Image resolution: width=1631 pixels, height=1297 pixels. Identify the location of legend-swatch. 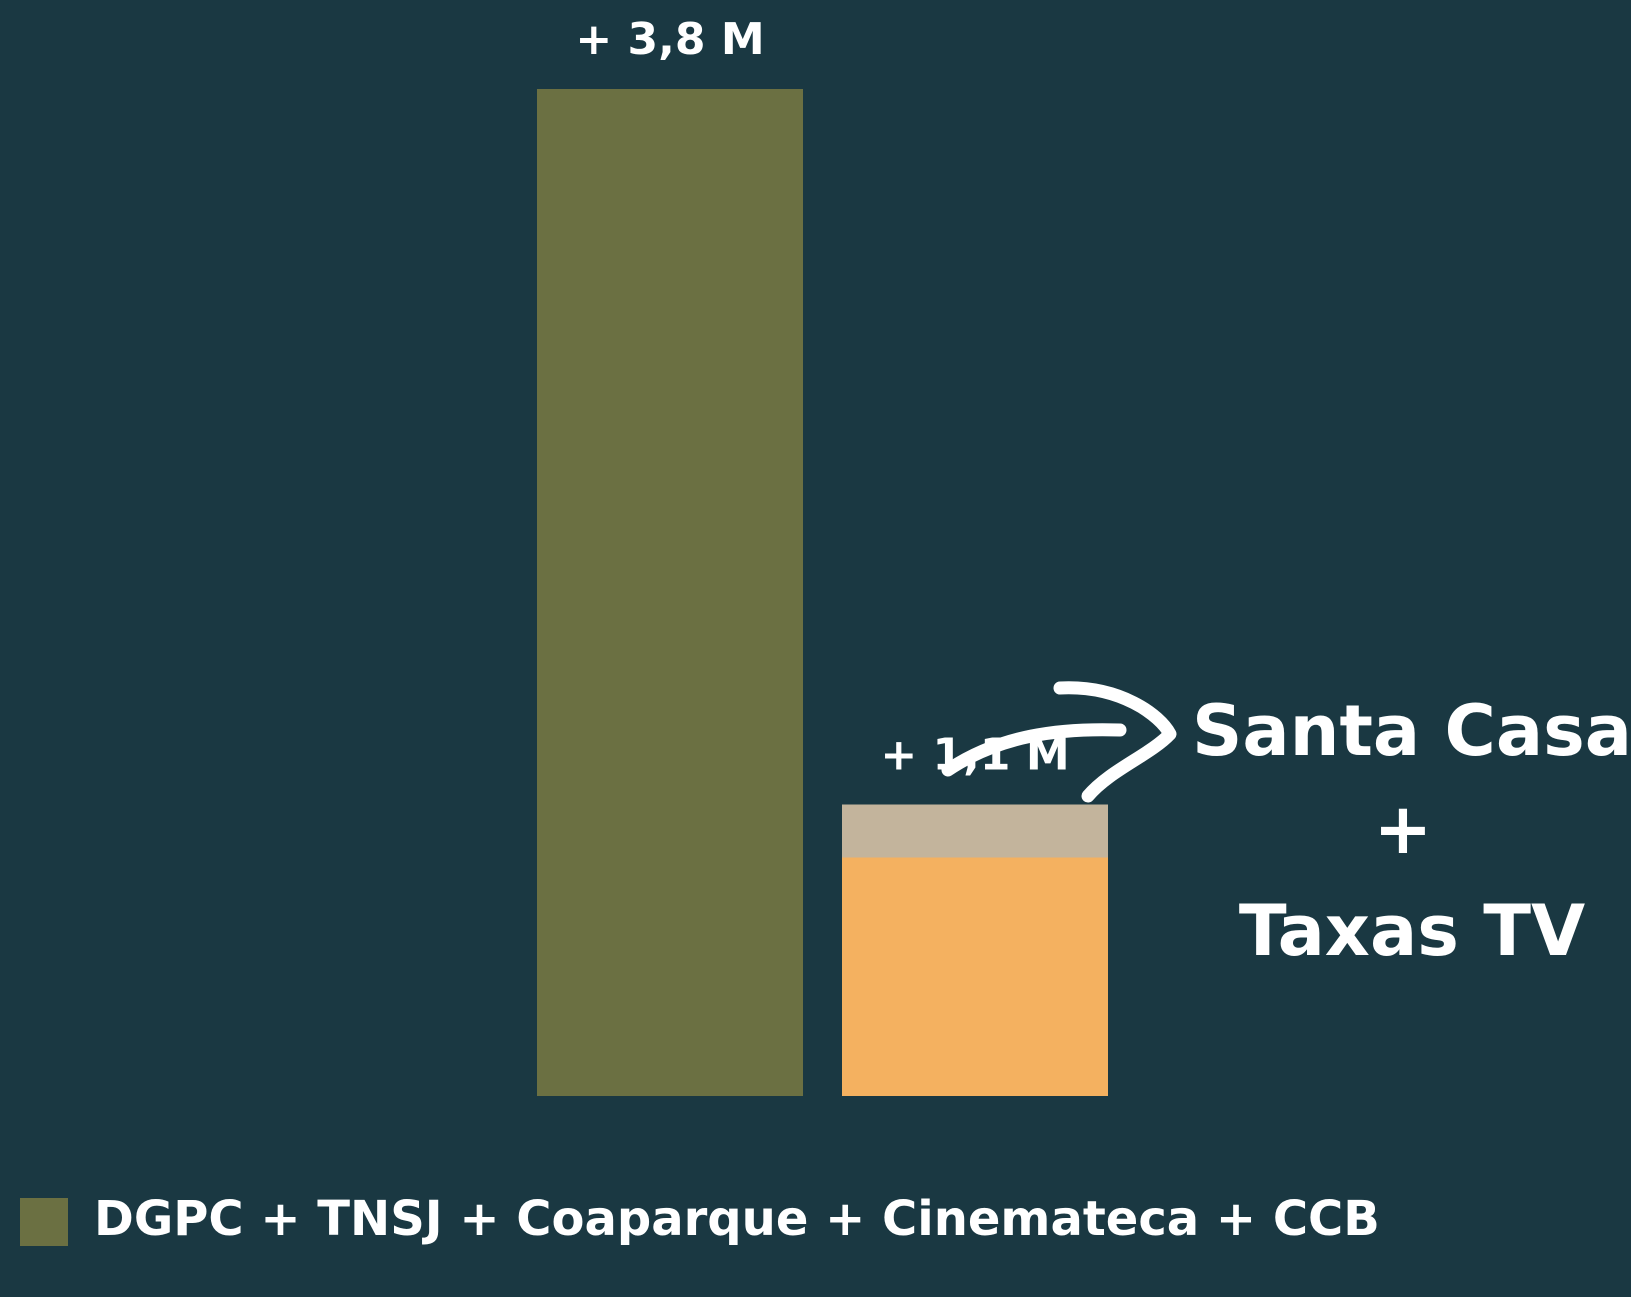
(44, 1222).